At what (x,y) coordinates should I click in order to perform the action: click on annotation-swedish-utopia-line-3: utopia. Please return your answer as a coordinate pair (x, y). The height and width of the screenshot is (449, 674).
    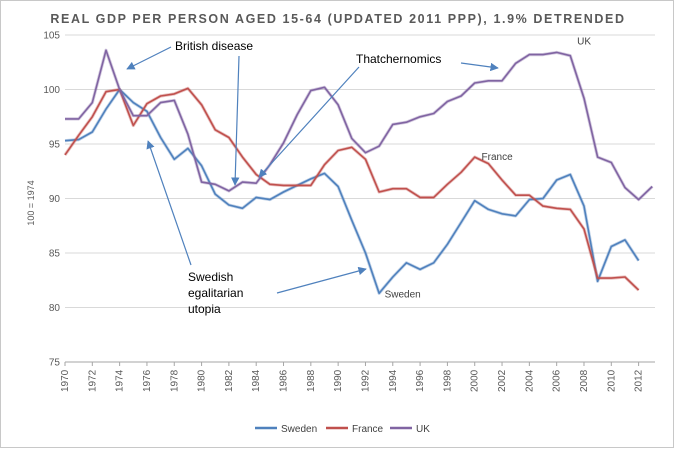
    Looking at the image, I should click on (204, 309).